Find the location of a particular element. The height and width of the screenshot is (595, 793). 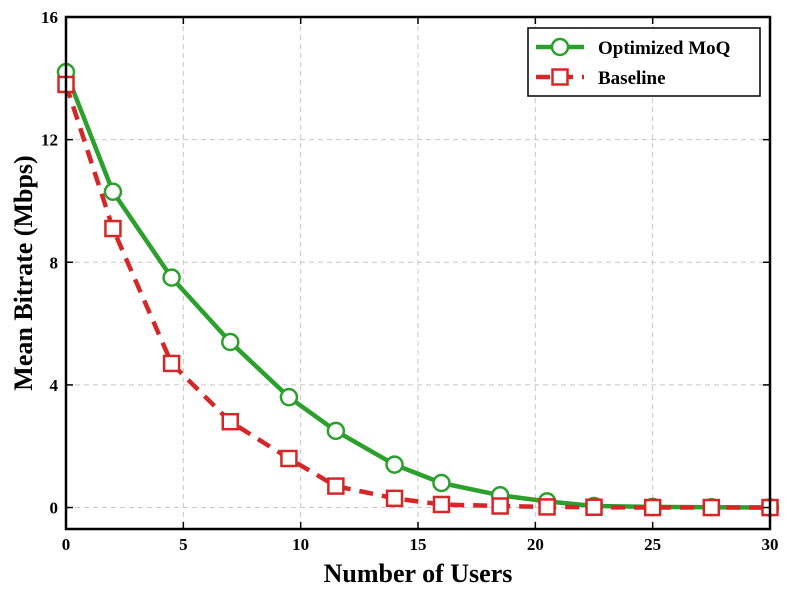

x-tick-label: 0 is located at coordinates (66, 544).